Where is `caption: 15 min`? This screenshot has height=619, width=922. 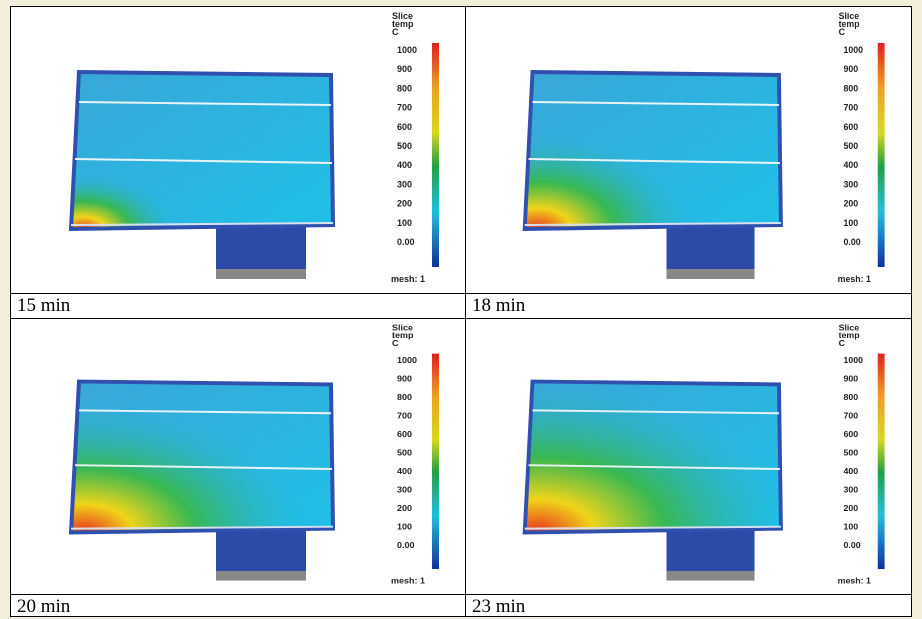 caption: 15 min is located at coordinates (238, 306).